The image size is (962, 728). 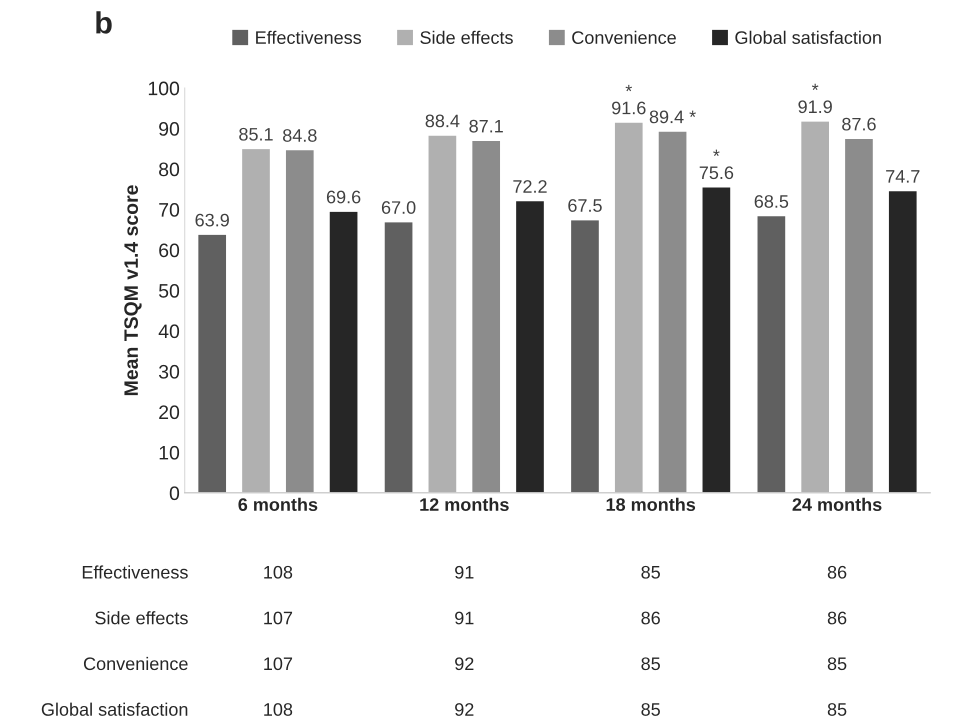 What do you see at coordinates (141, 617) in the screenshot?
I see `text: Side effects` at bounding box center [141, 617].